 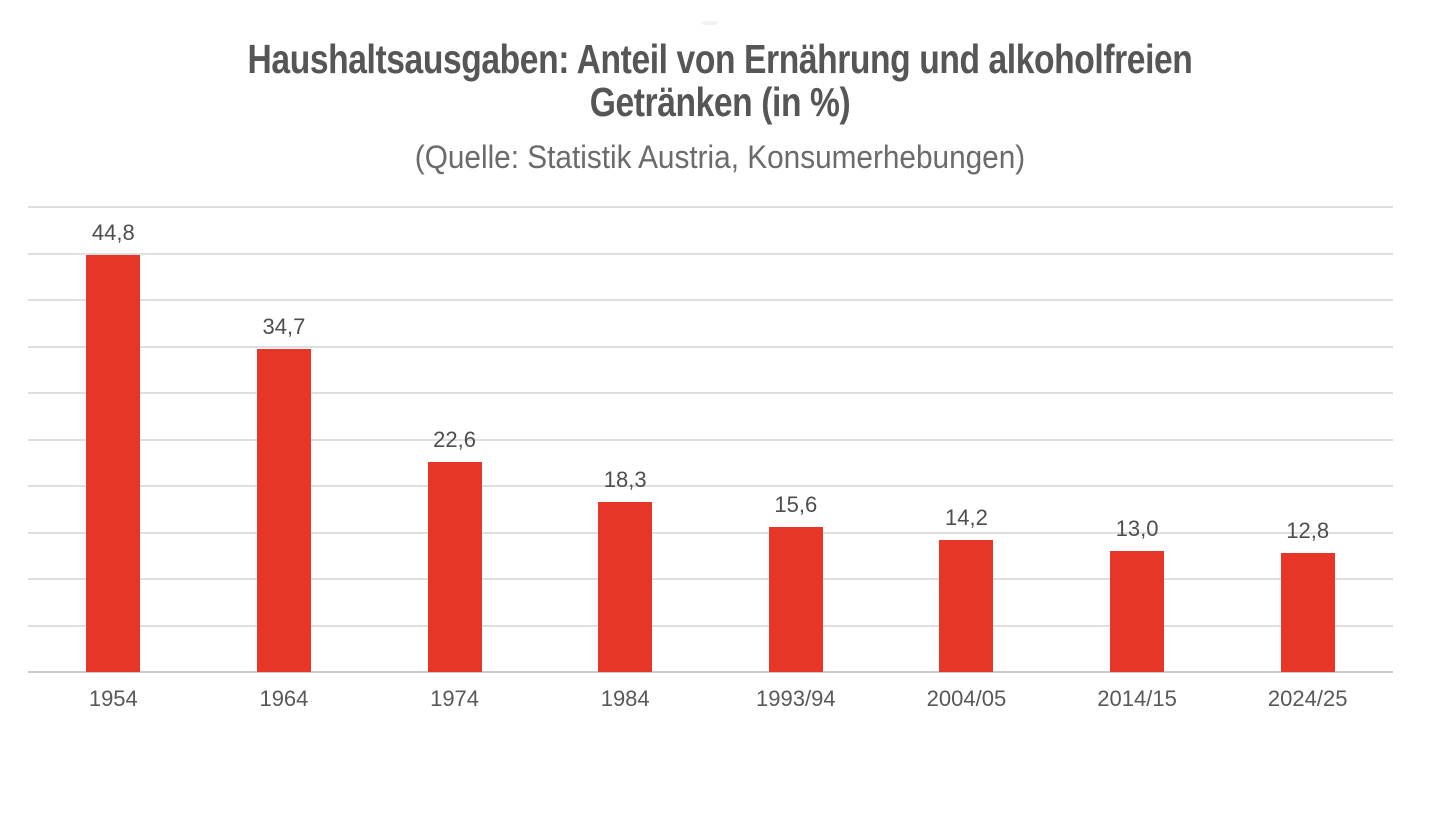 I want to click on x-axis-label: 1964, so click(x=284, y=698).